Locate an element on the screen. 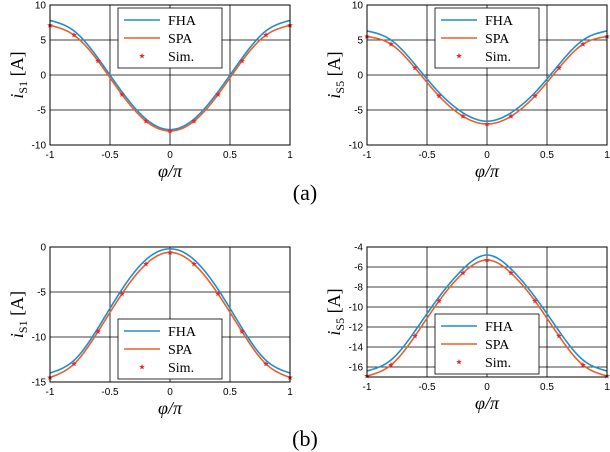 The height and width of the screenshot is (452, 610). y-tick-label: -14 is located at coordinates (356, 348).